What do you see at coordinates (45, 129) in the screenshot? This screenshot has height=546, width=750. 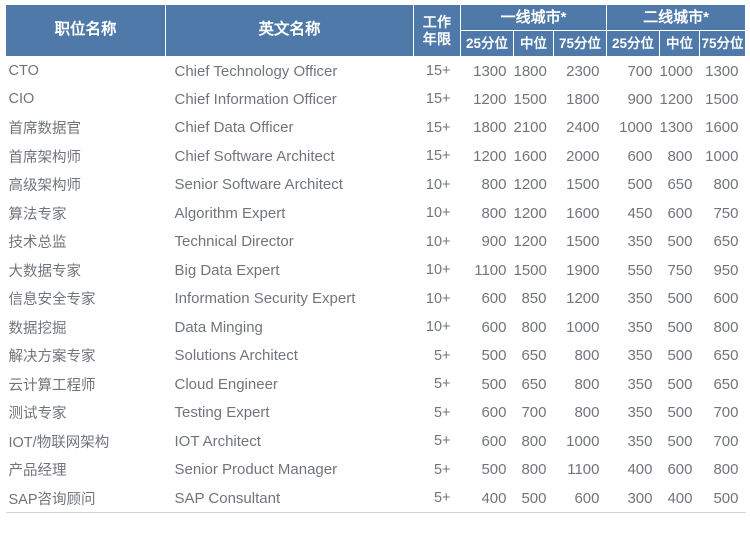 I see `cell-position-name: 首席数据官` at bounding box center [45, 129].